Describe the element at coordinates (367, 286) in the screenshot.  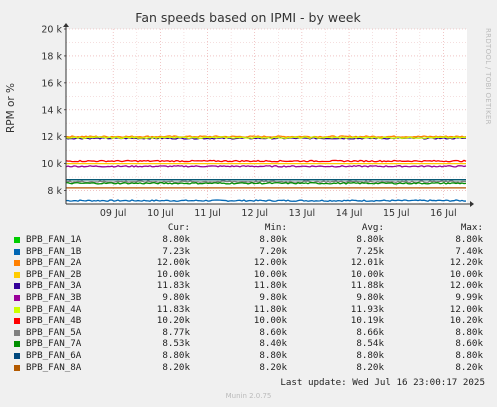
I see `legend-value-avg: 11.88k` at that location.